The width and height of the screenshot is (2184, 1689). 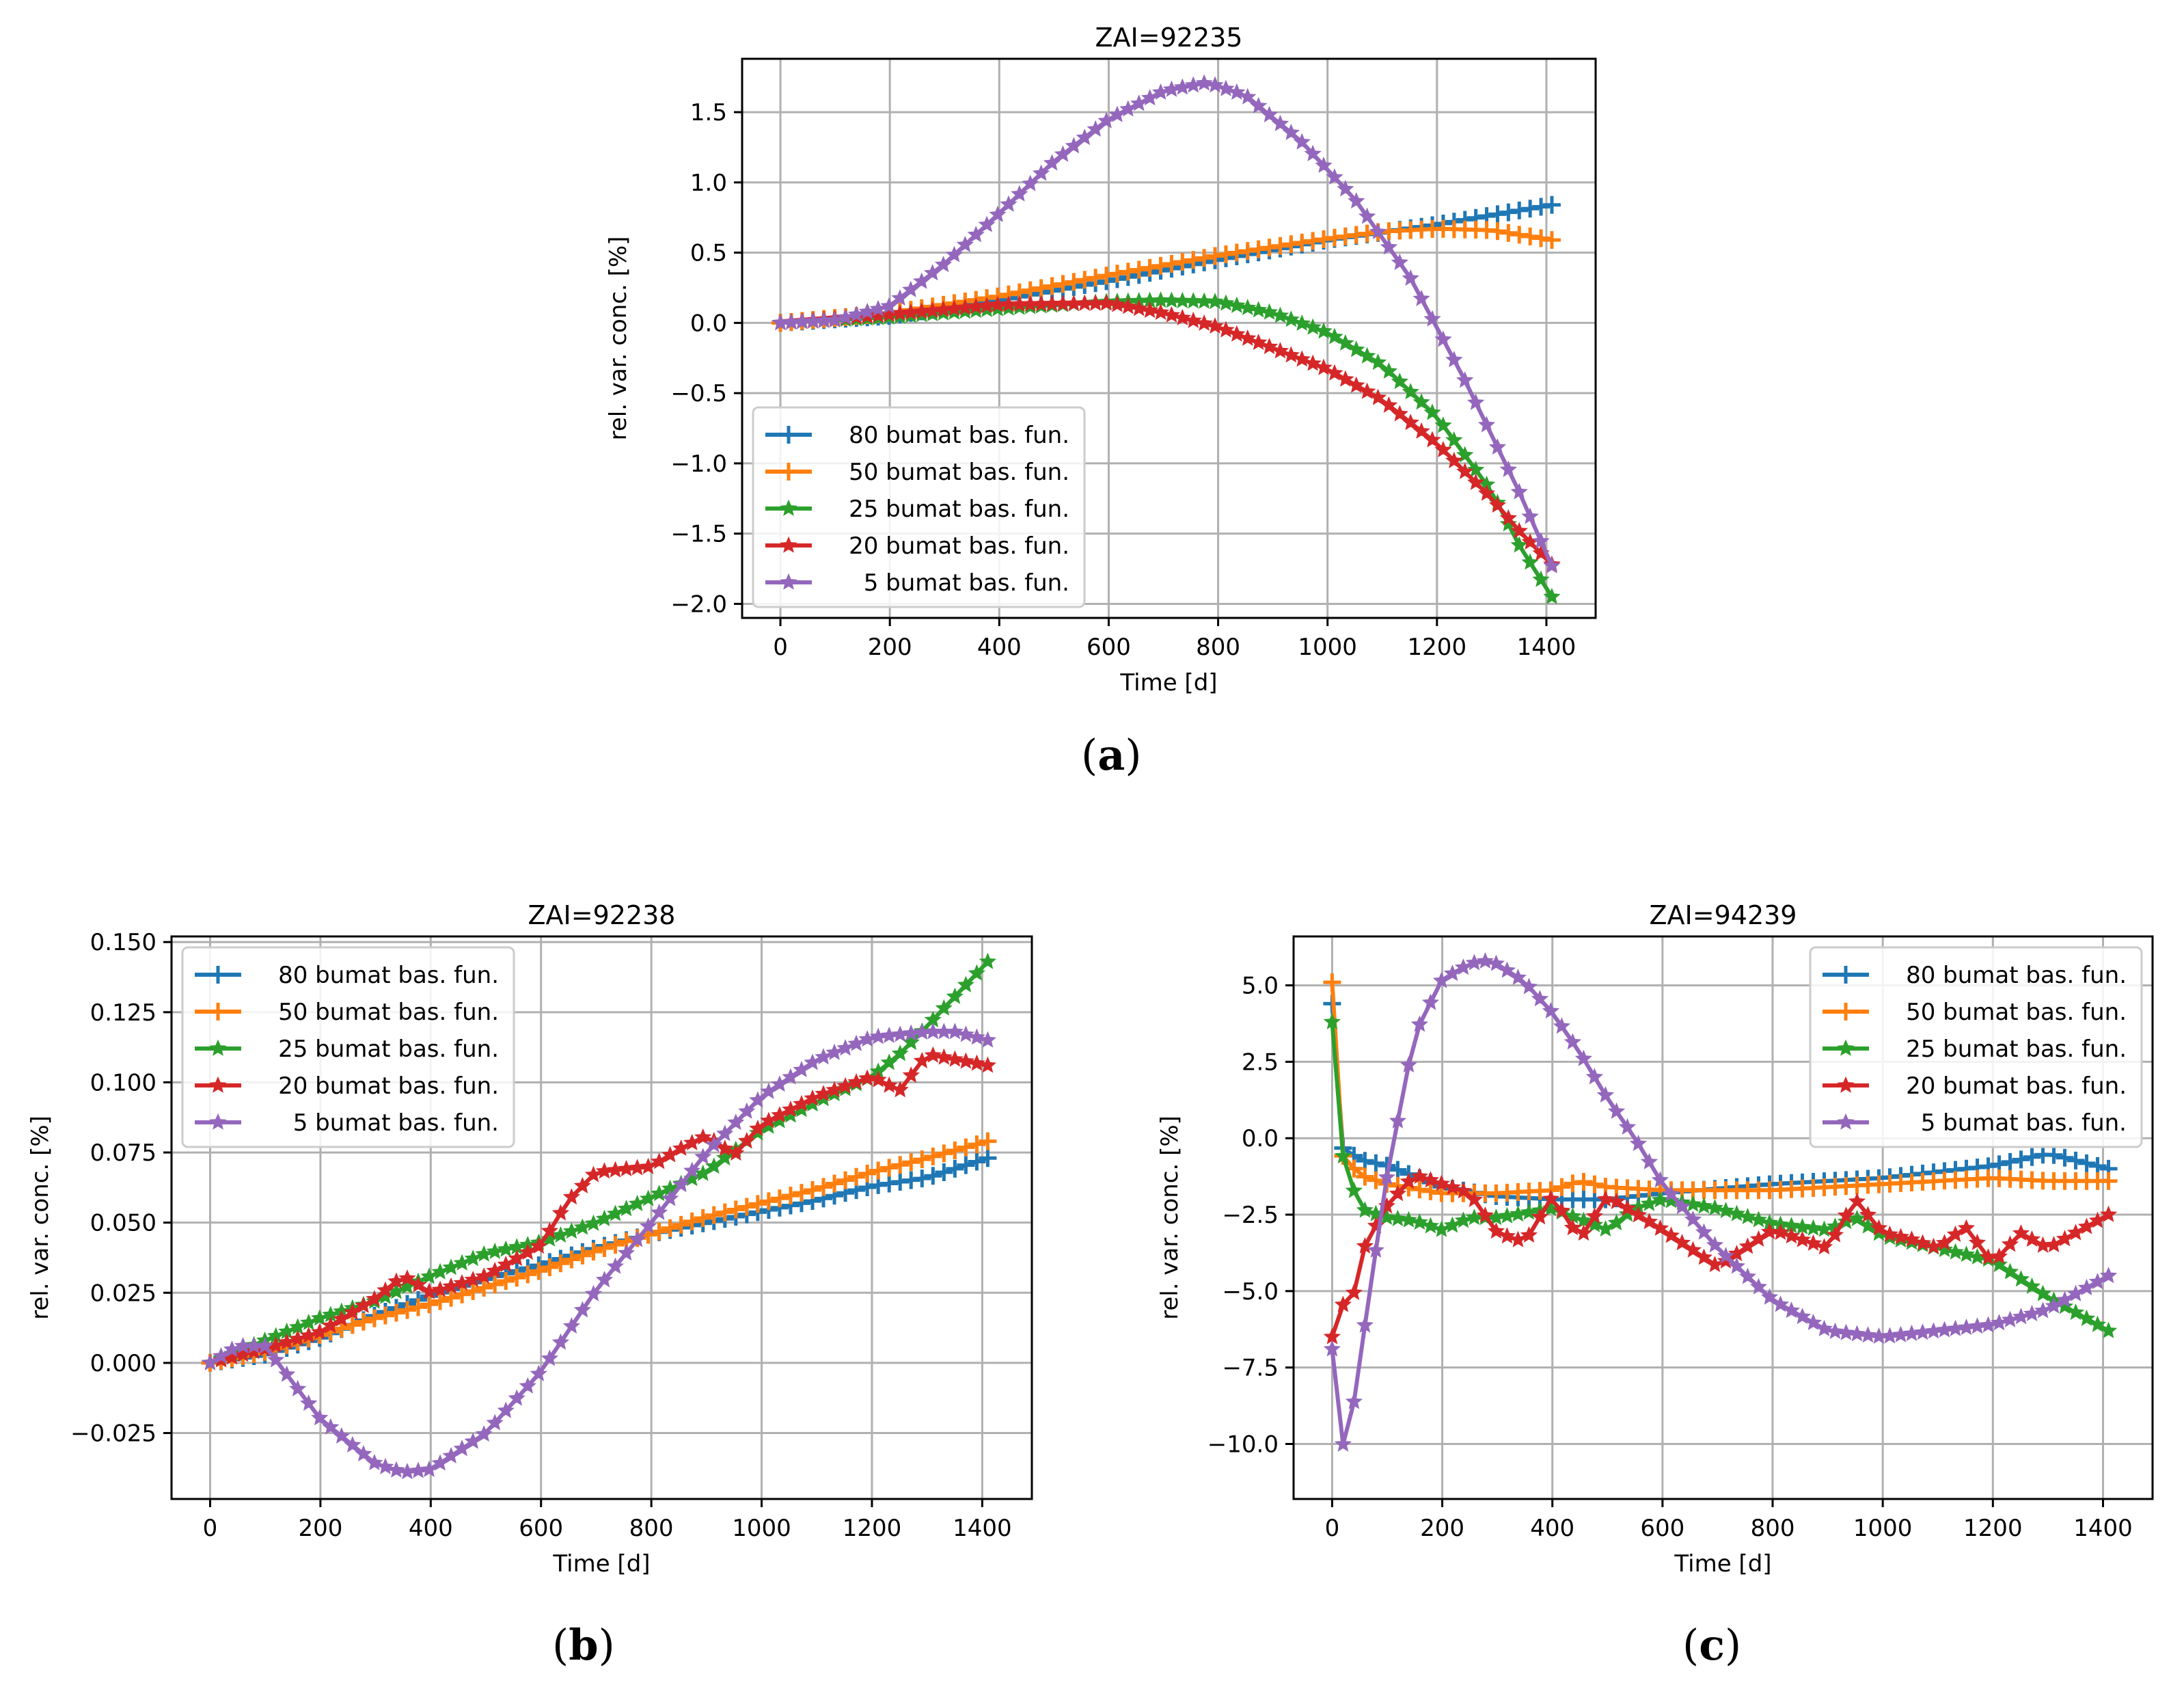 What do you see at coordinates (388, 1049) in the screenshot?
I see `legend-entry: 25 bumat bas. fun.` at bounding box center [388, 1049].